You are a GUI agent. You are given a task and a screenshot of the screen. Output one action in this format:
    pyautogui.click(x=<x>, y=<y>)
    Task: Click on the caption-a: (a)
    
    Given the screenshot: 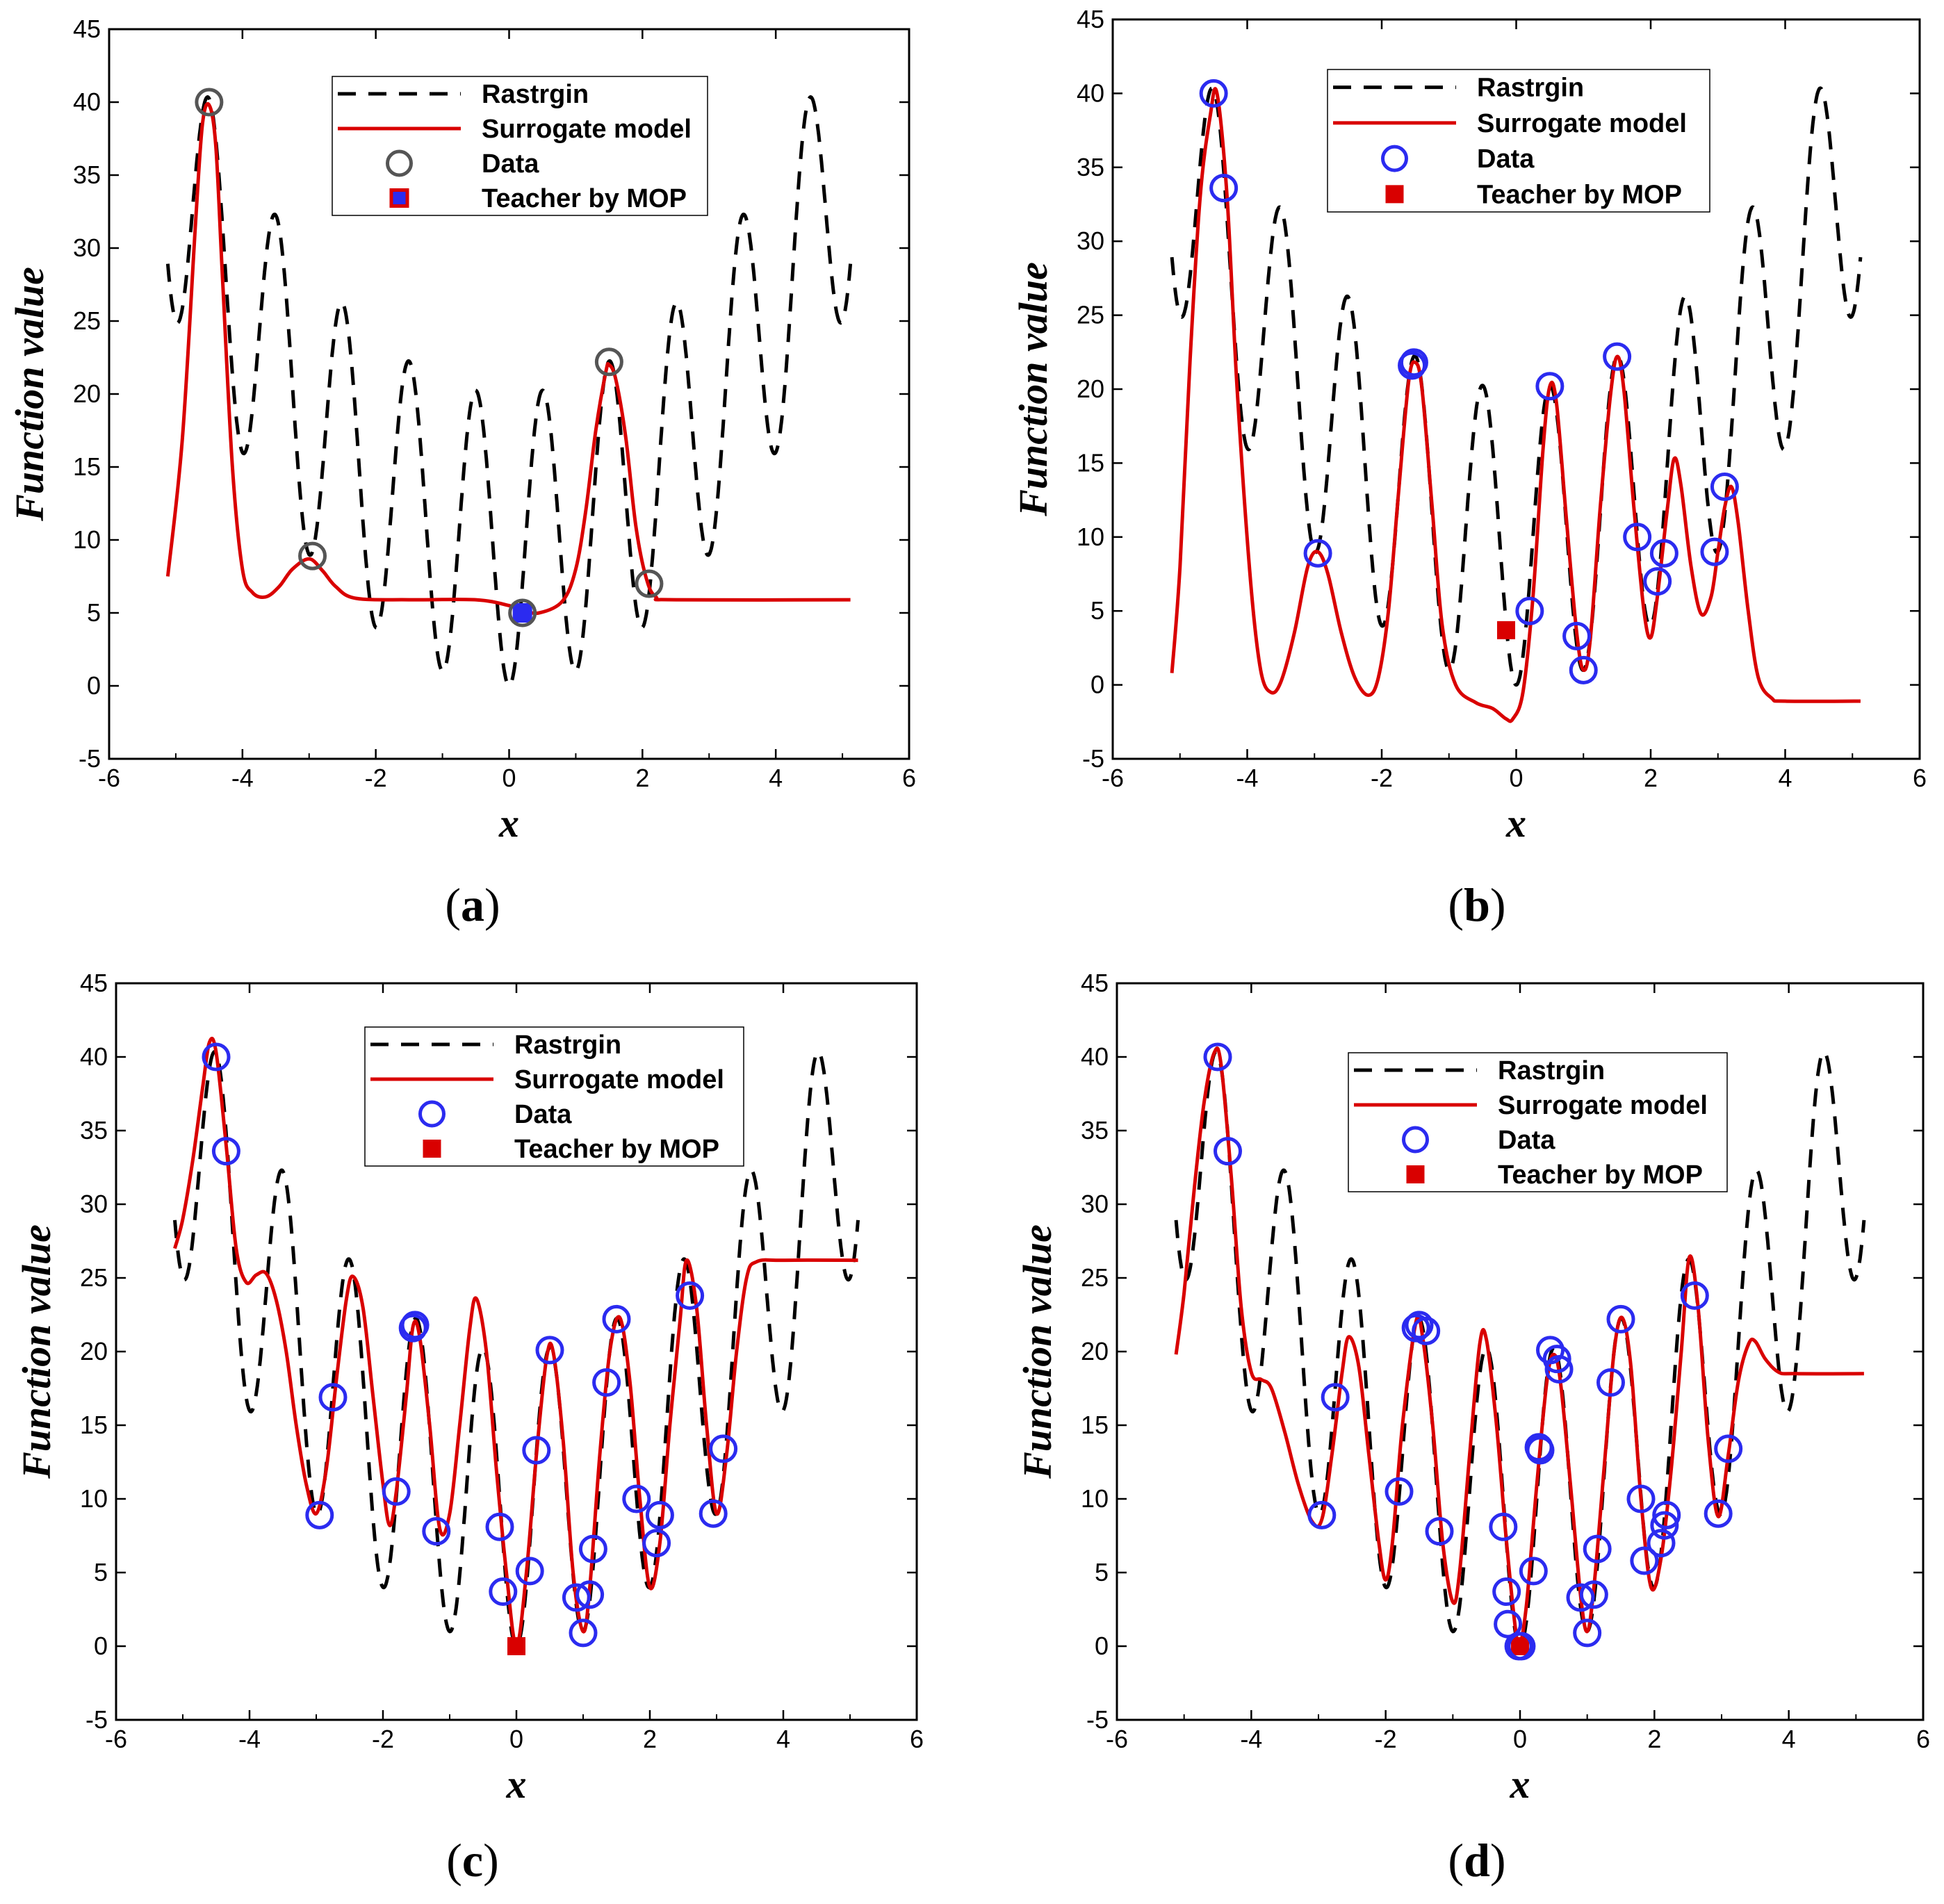 What is the action you would take?
    pyautogui.click(x=472, y=904)
    